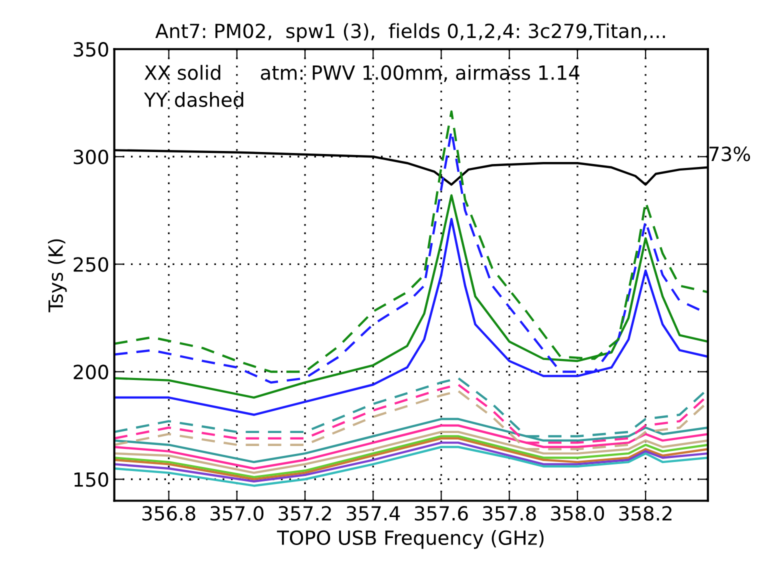 The image size is (762, 571). I want to click on x-tick-label: 358.2, so click(645, 513).